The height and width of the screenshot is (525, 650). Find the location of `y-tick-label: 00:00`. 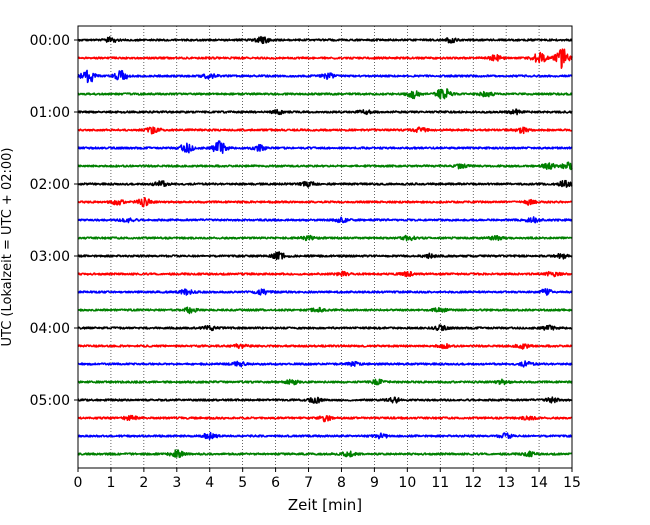

y-tick-label: 00:00 is located at coordinates (50, 41).